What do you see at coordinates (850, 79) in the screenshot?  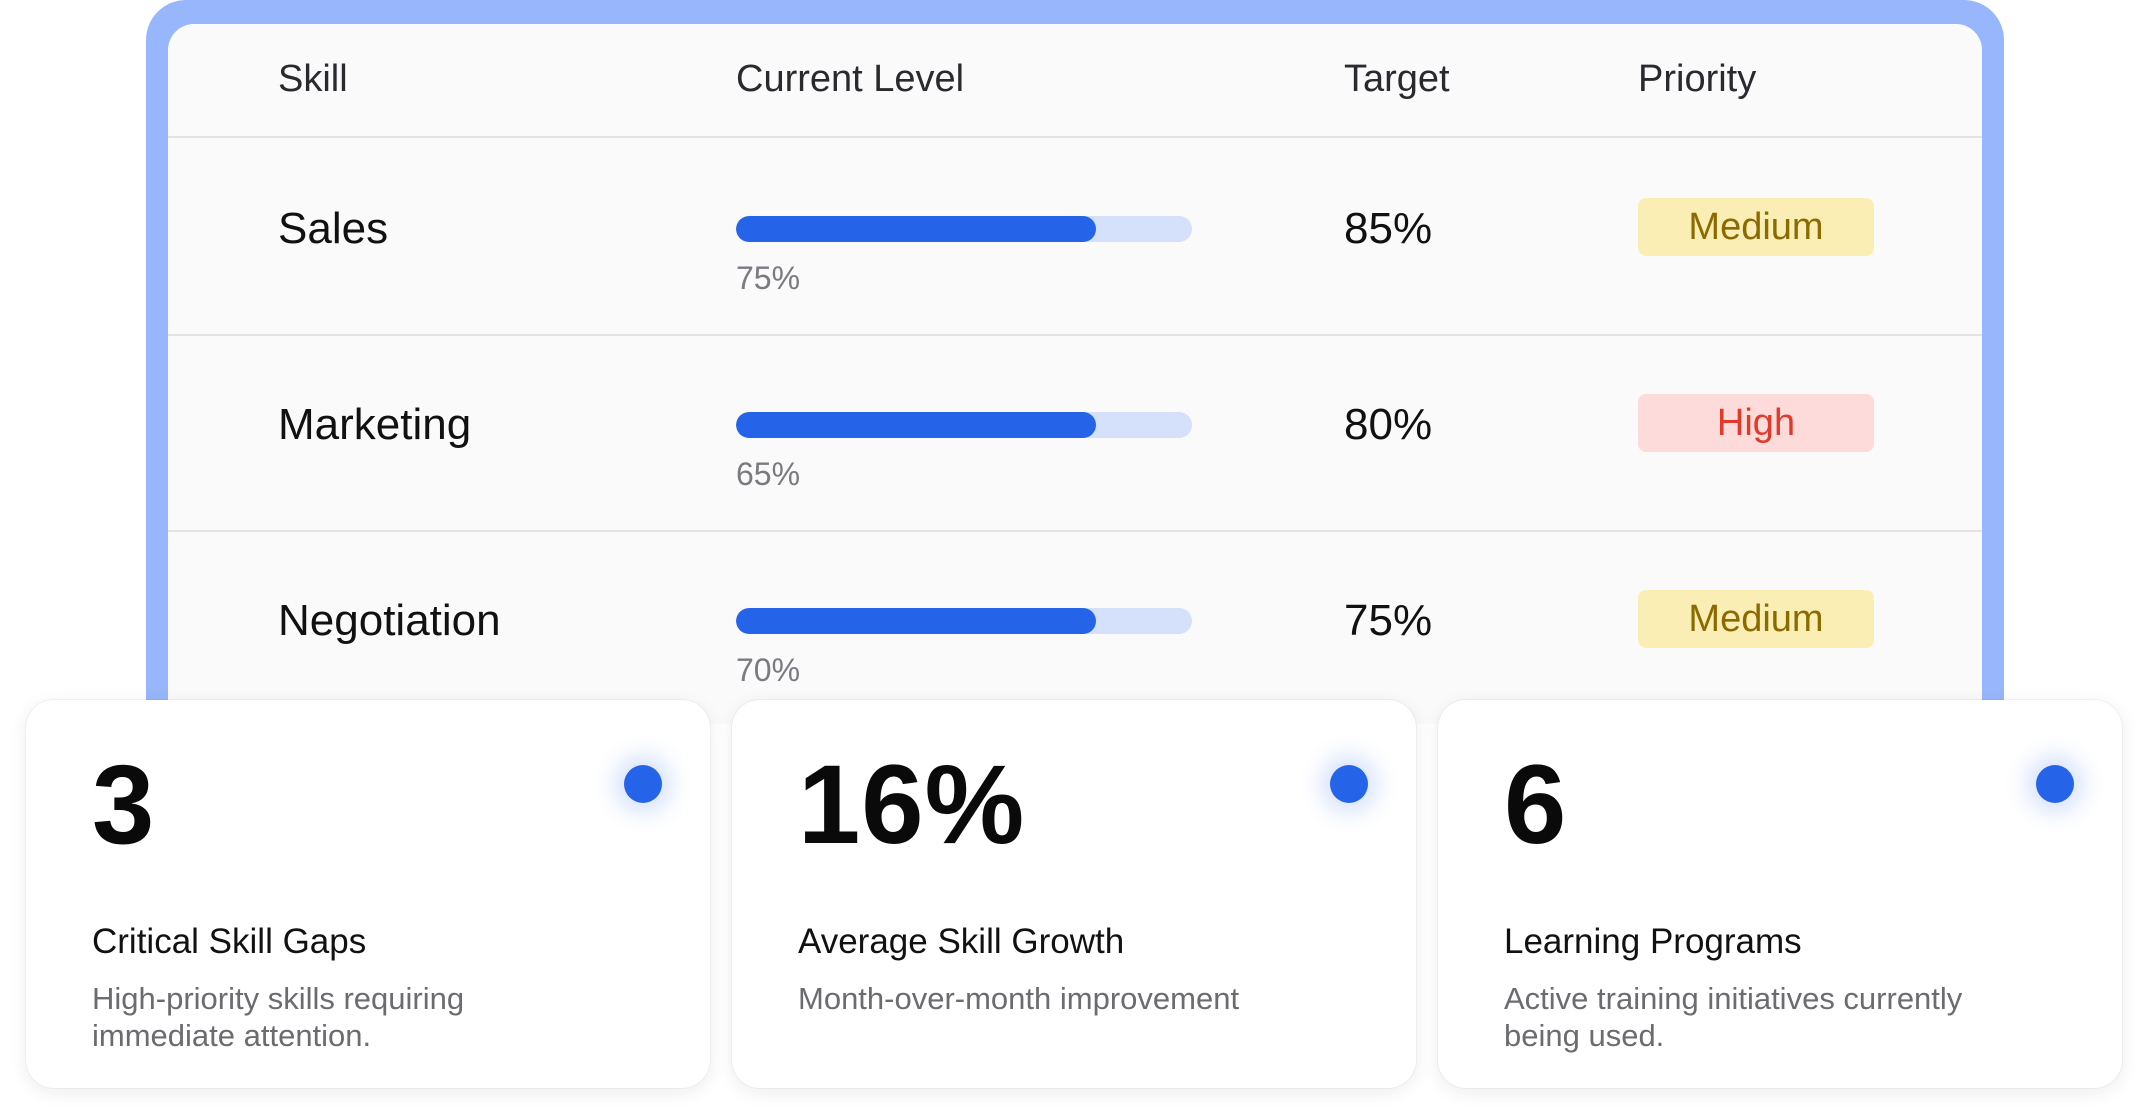 I see `column-header-current-level: Current Level` at bounding box center [850, 79].